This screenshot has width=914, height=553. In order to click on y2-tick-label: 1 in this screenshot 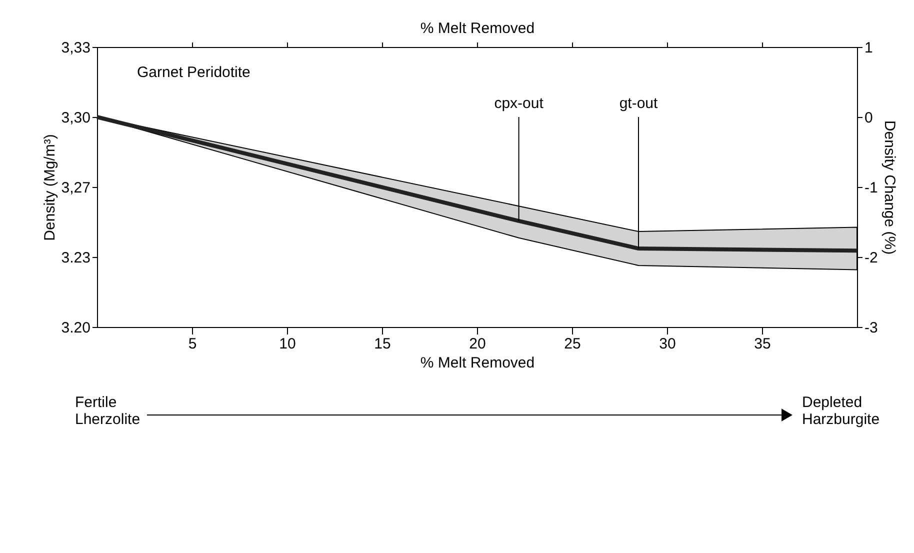, I will do `click(868, 48)`.